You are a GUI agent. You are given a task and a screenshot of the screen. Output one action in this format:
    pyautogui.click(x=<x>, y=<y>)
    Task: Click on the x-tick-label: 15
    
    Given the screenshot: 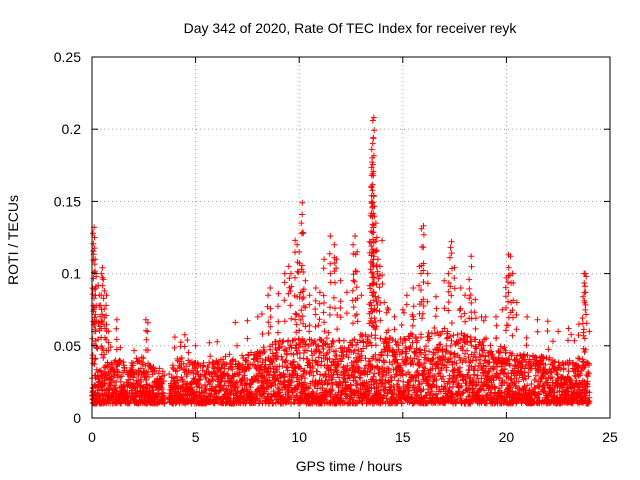 What is the action you would take?
    pyautogui.click(x=403, y=437)
    